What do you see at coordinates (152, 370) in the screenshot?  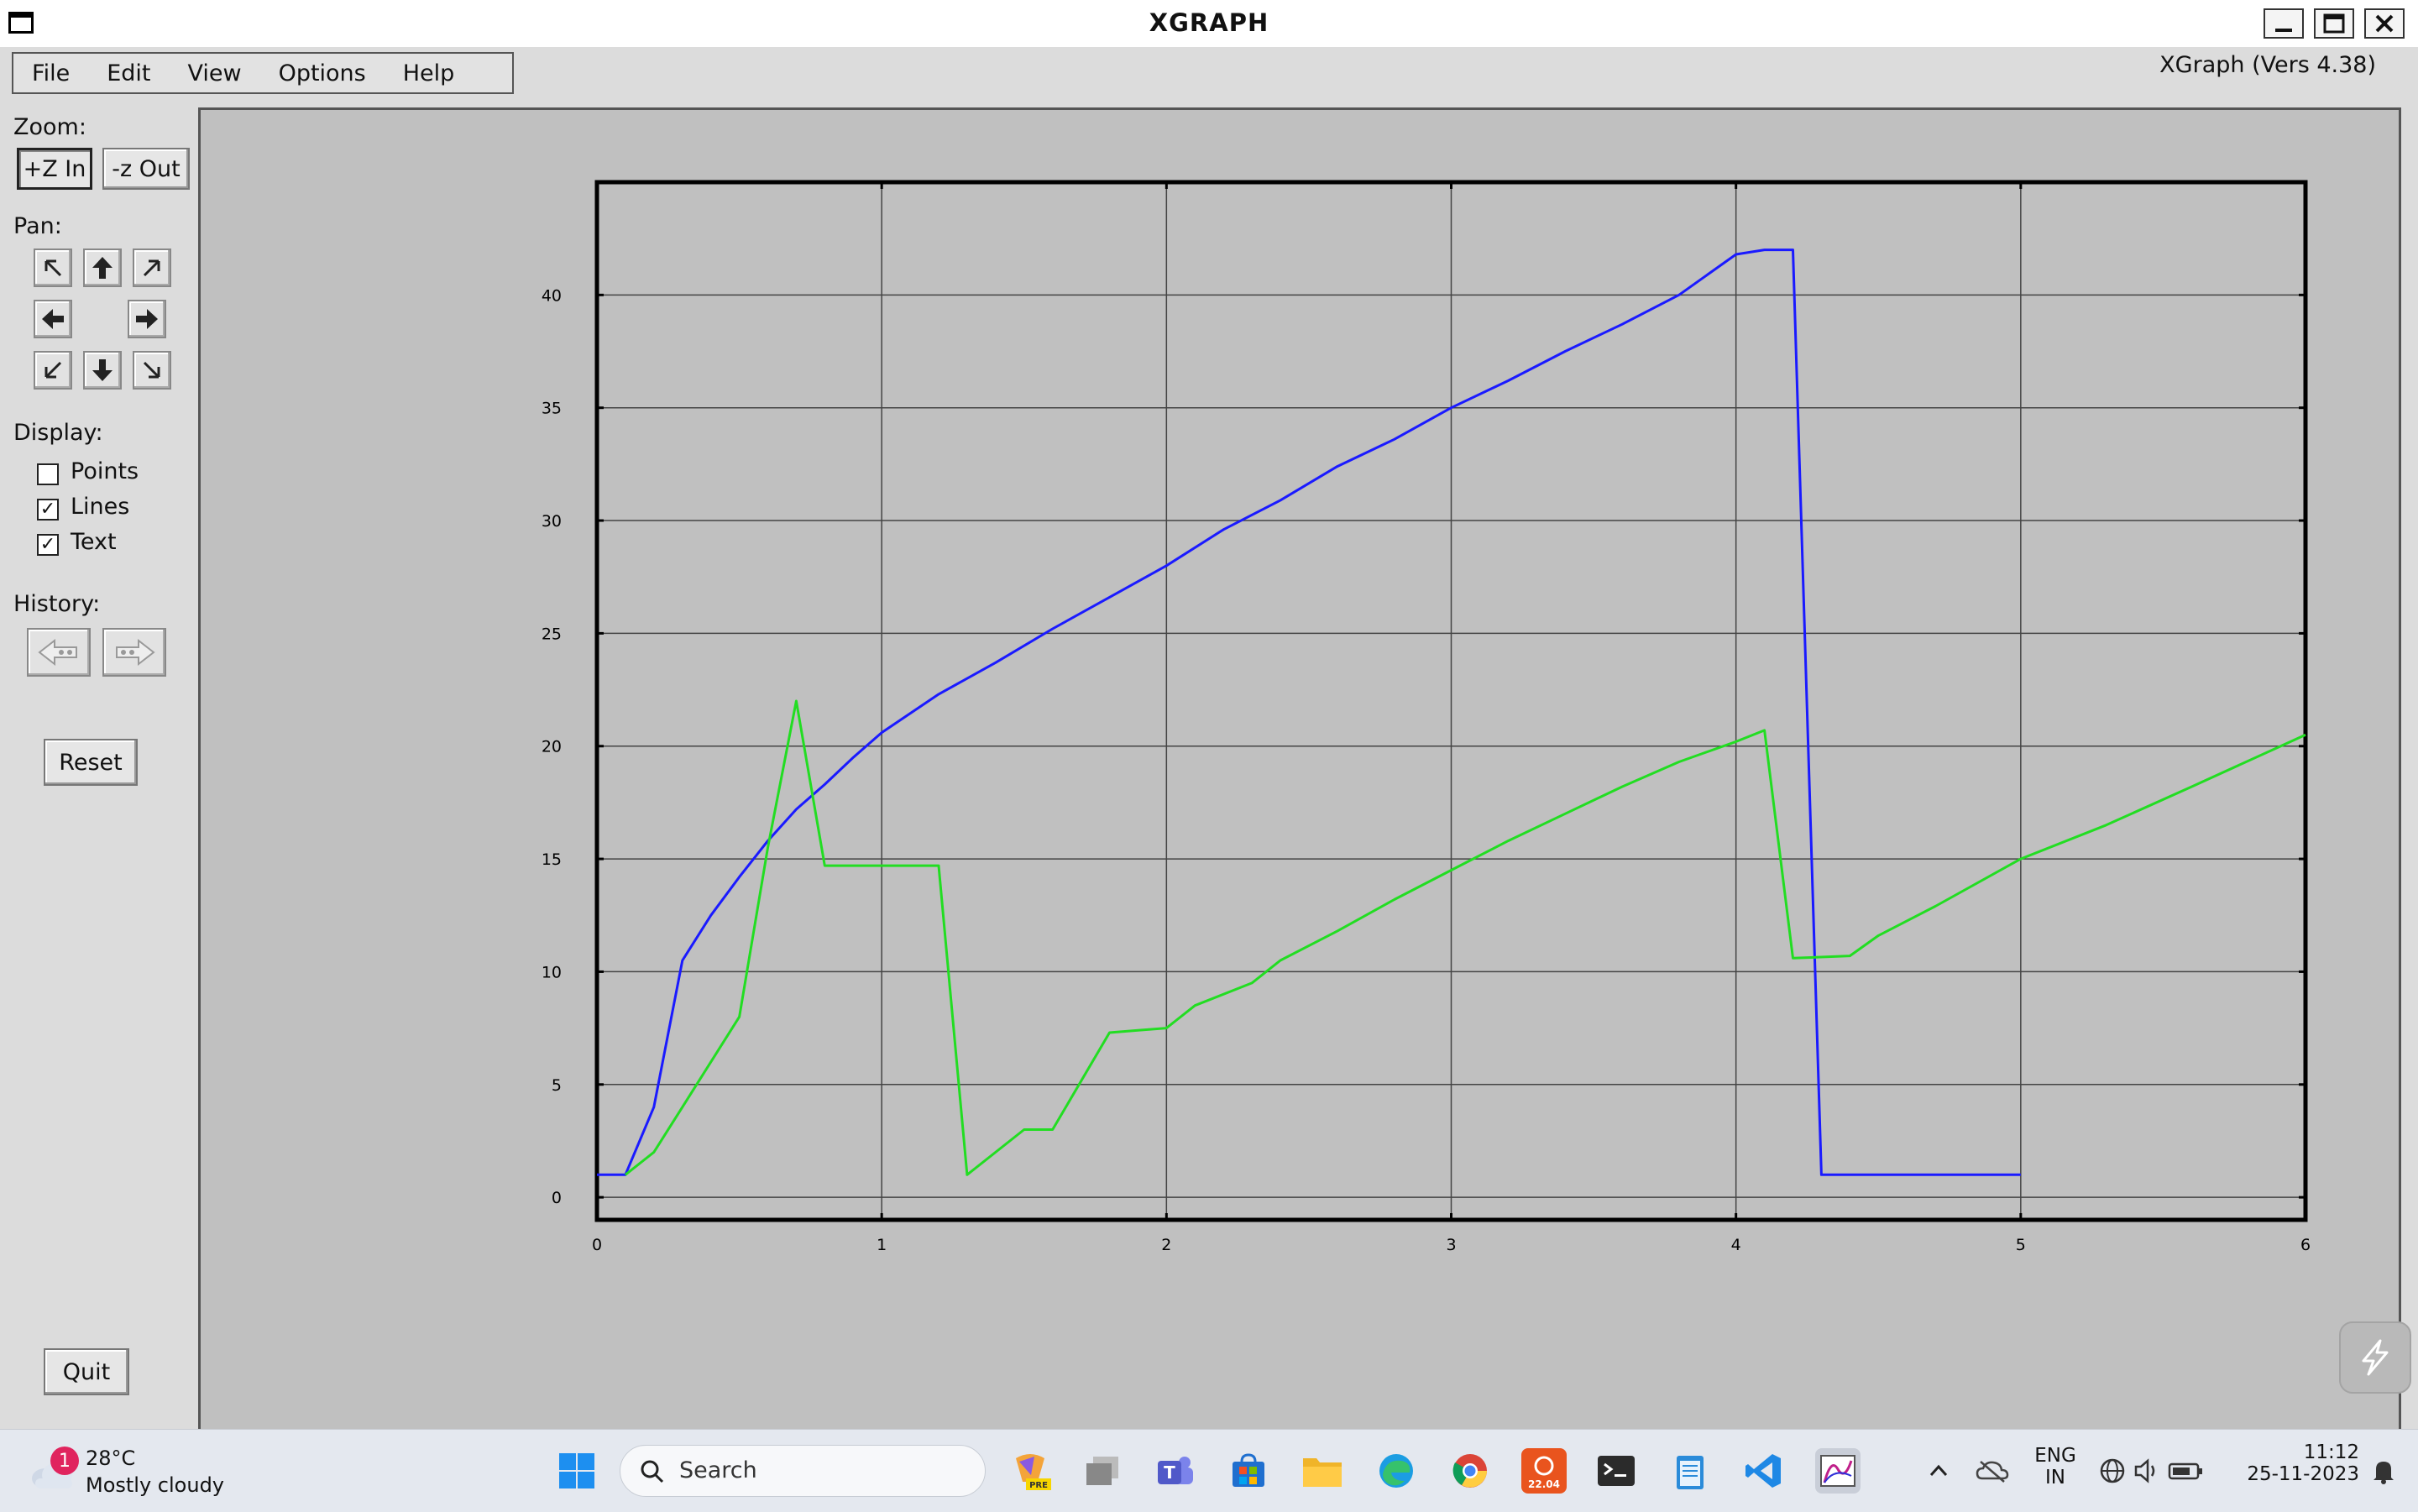 I see `pan-down-right-button` at bounding box center [152, 370].